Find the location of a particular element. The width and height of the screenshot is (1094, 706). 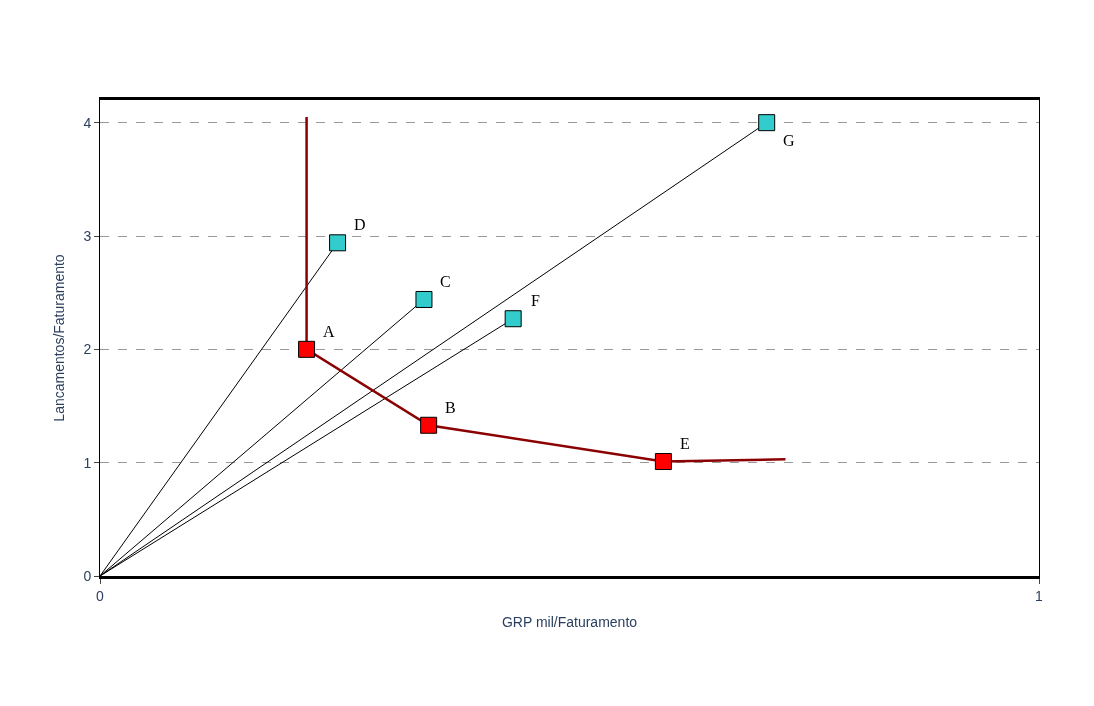

y-axis-title: Lancamentos/Faturamento is located at coordinates (59, 338).